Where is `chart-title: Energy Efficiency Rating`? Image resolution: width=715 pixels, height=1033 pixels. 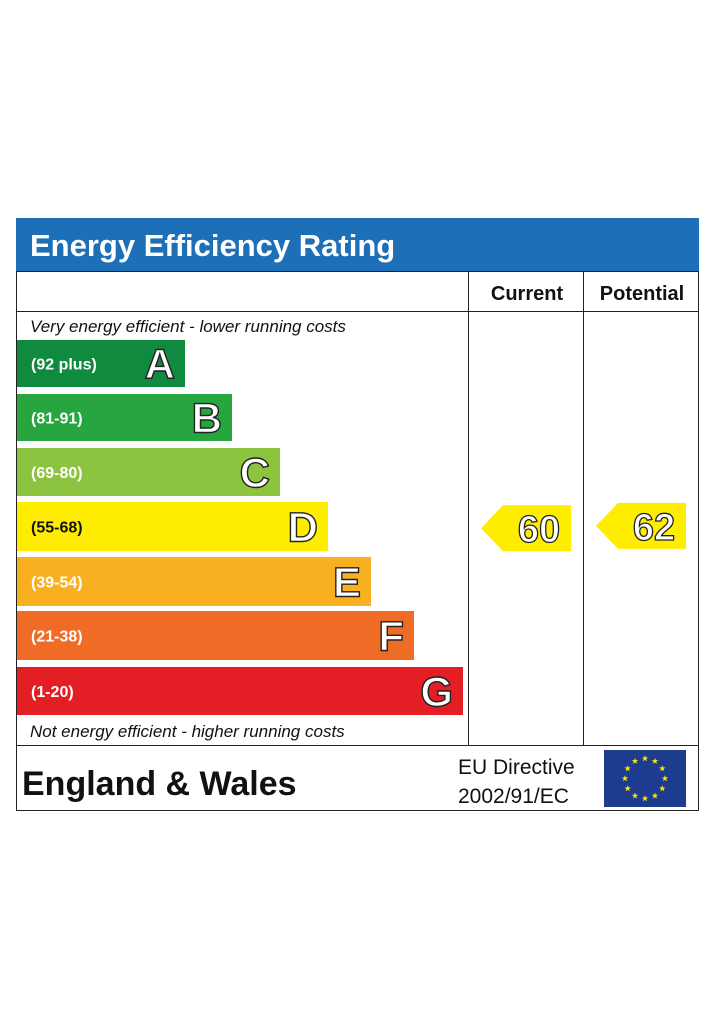 chart-title: Energy Efficiency Rating is located at coordinates (212, 245).